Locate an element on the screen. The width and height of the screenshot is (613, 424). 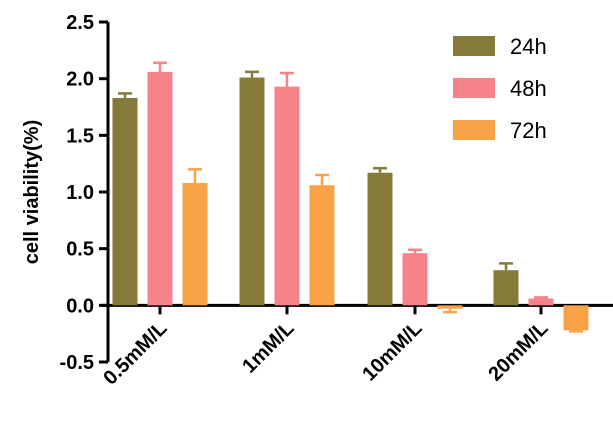
y-tick-label: 1.5 is located at coordinates (80, 136).